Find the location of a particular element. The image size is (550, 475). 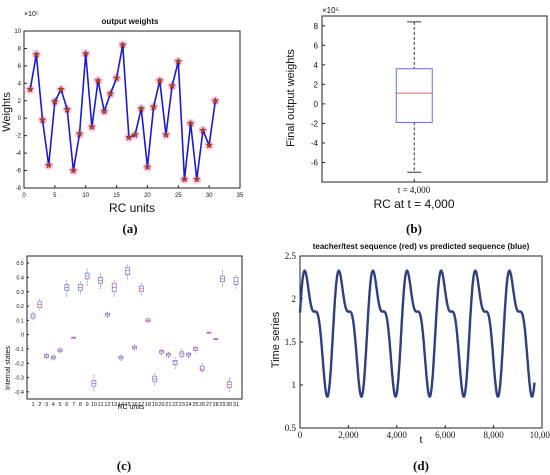

x-tick-label-c: 21 is located at coordinates (168, 405).